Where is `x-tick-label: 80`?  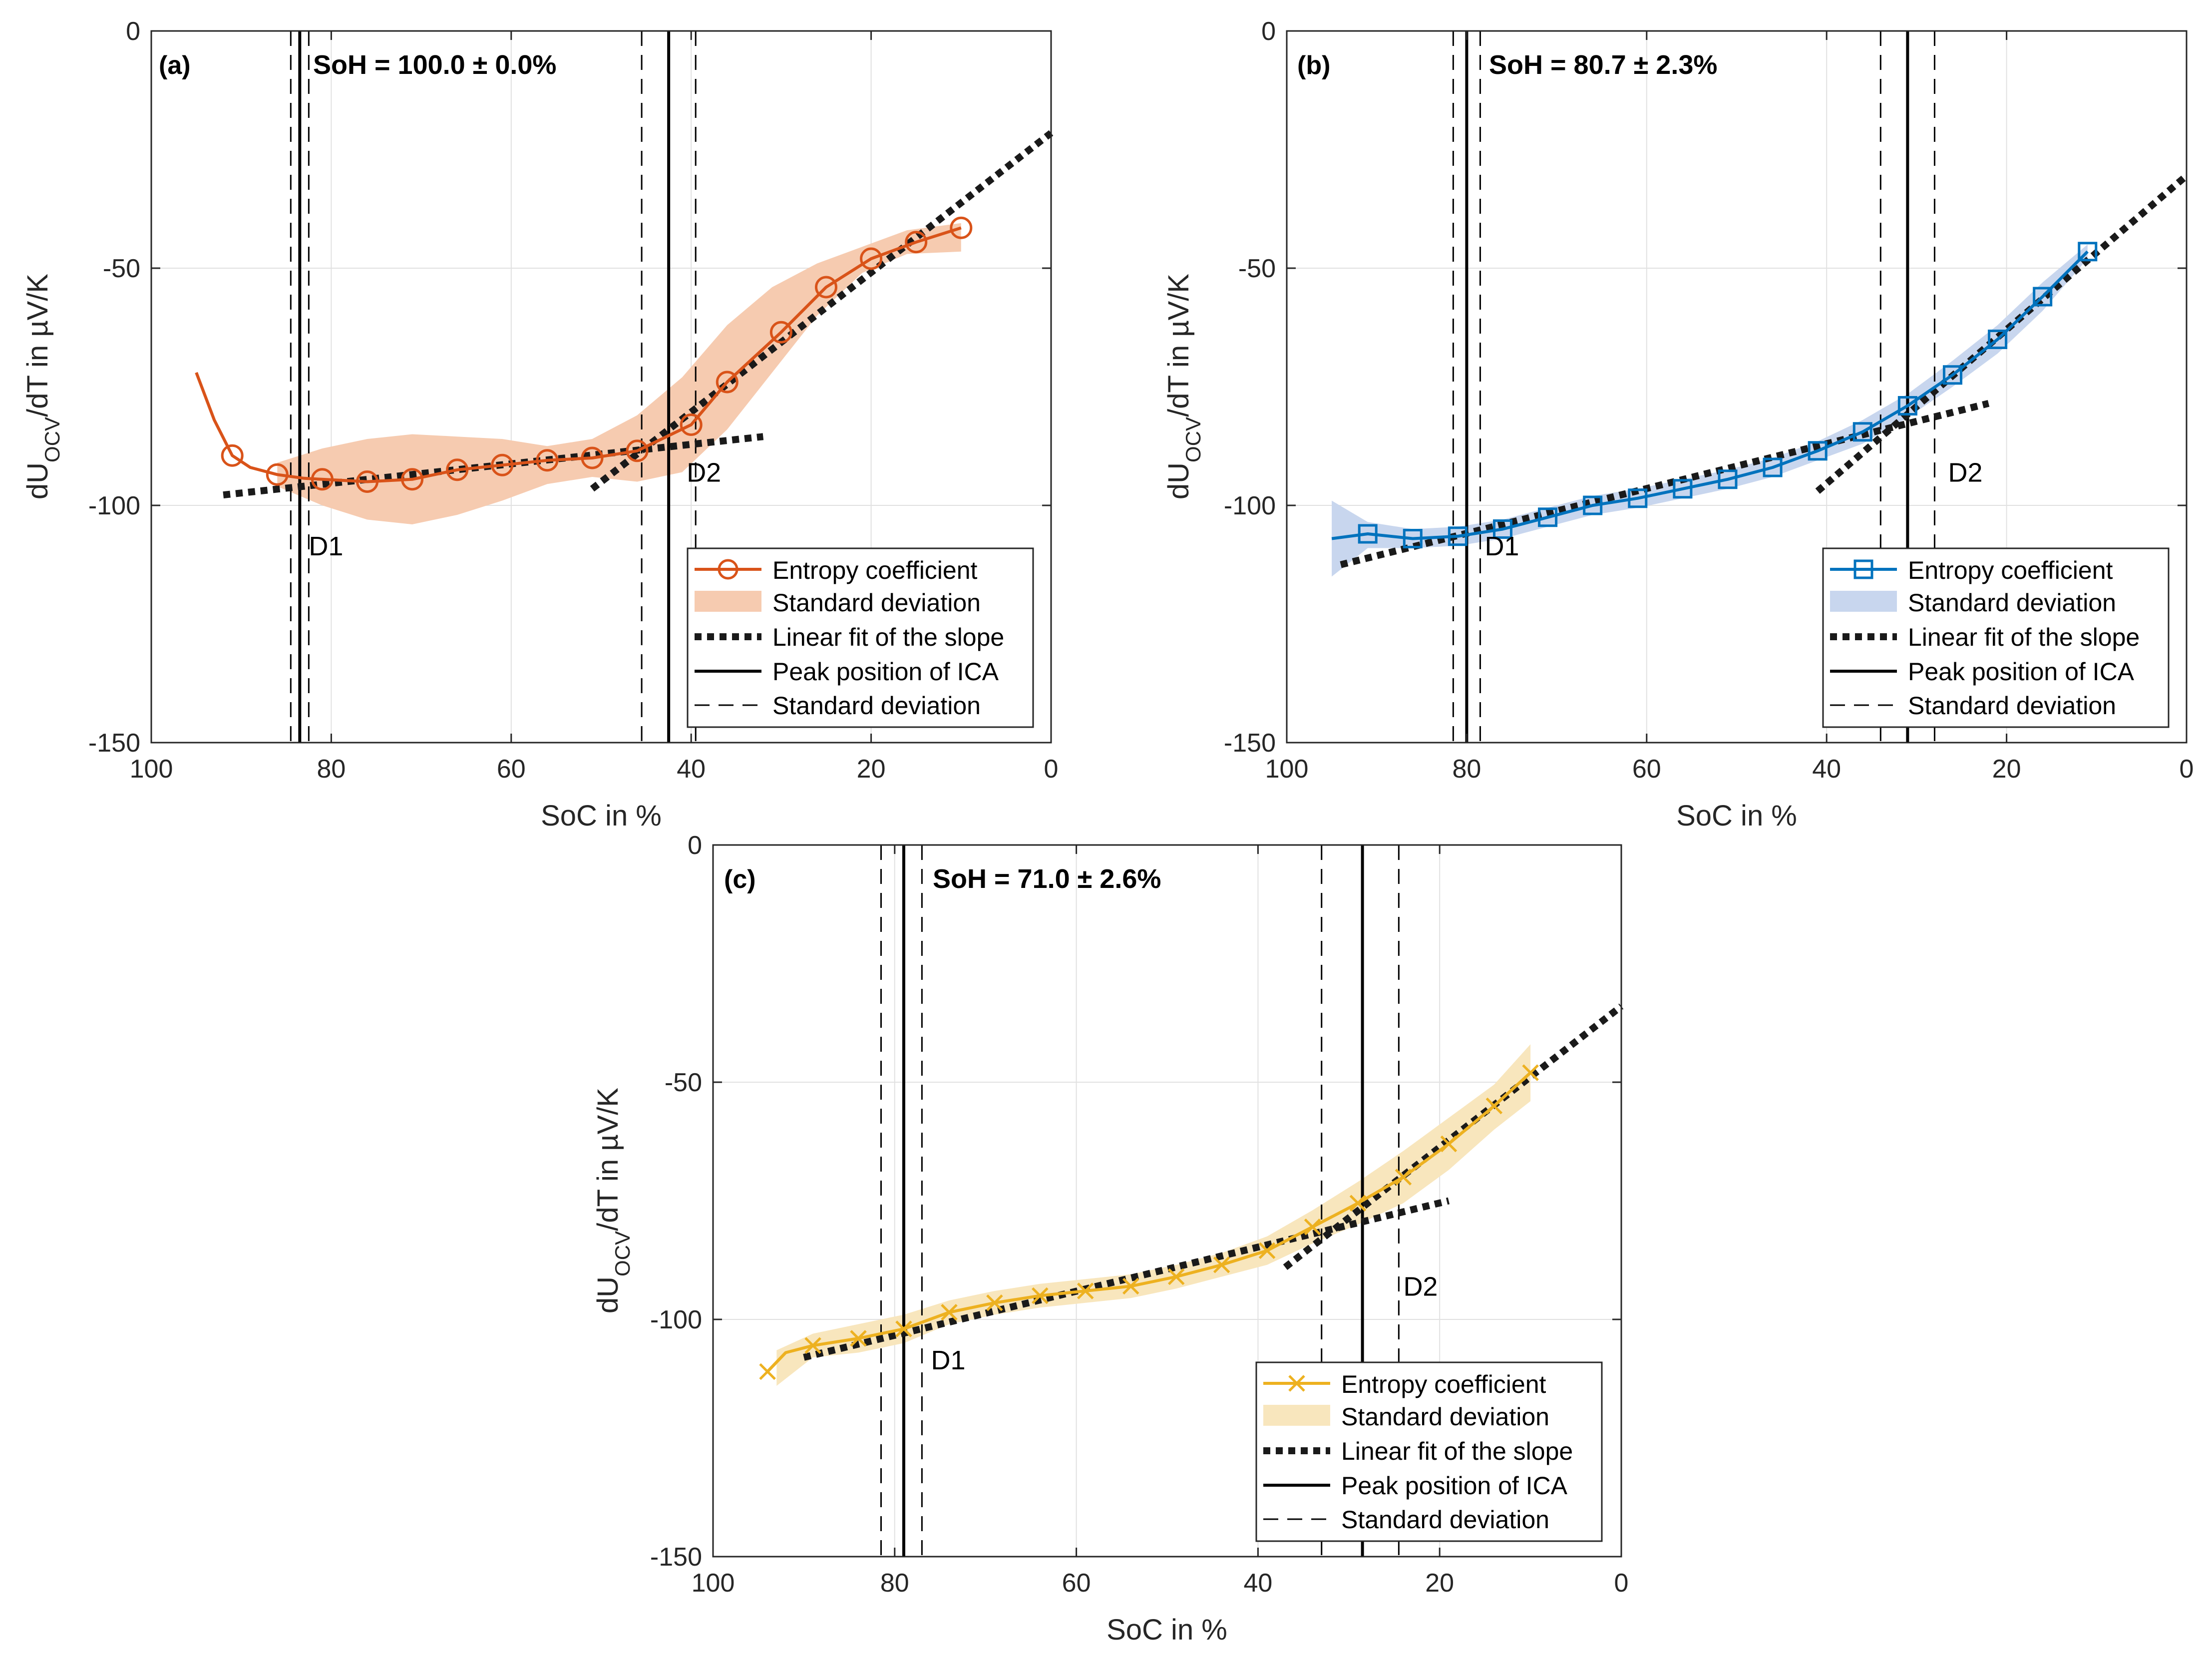
x-tick-label: 80 is located at coordinates (331, 769).